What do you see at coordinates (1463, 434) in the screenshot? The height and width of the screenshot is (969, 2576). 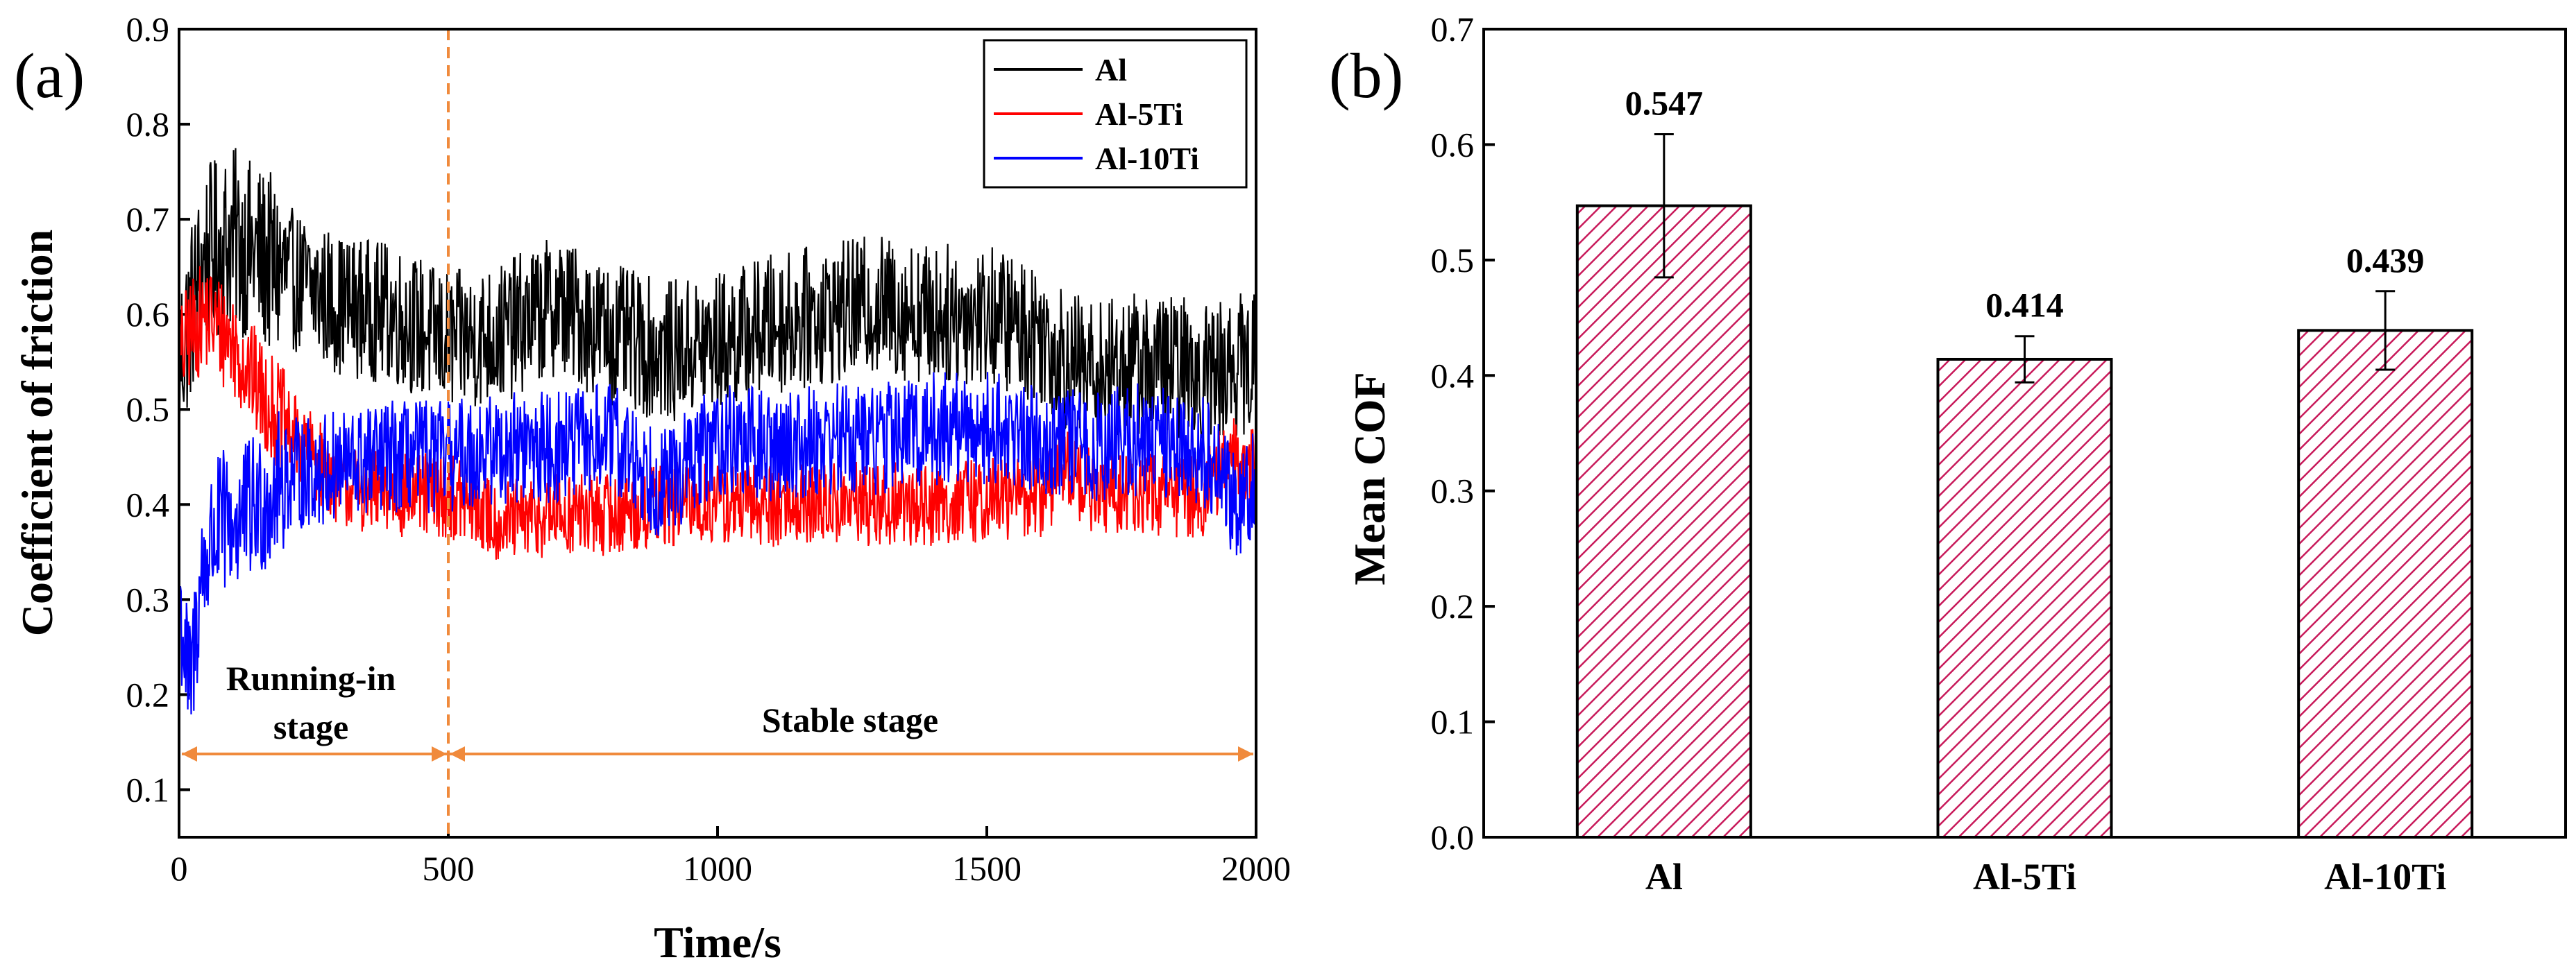 I see `axis-b-yticks: 0.0 0.1 0.2 0.3 0.4 0.5 0.6 0.7` at bounding box center [1463, 434].